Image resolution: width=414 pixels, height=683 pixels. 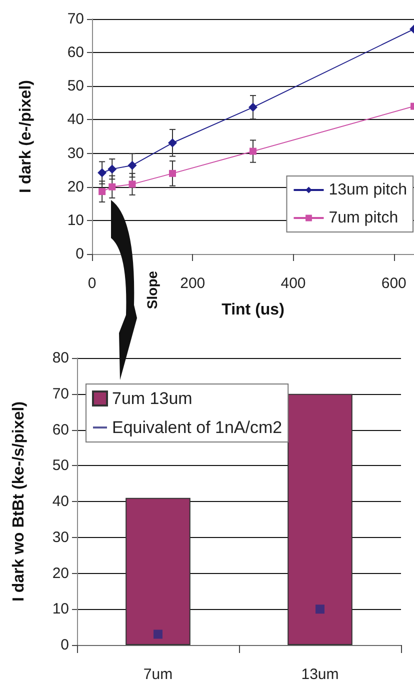 What do you see at coordinates (193, 283) in the screenshot?
I see `x-tick-label: 200` at bounding box center [193, 283].